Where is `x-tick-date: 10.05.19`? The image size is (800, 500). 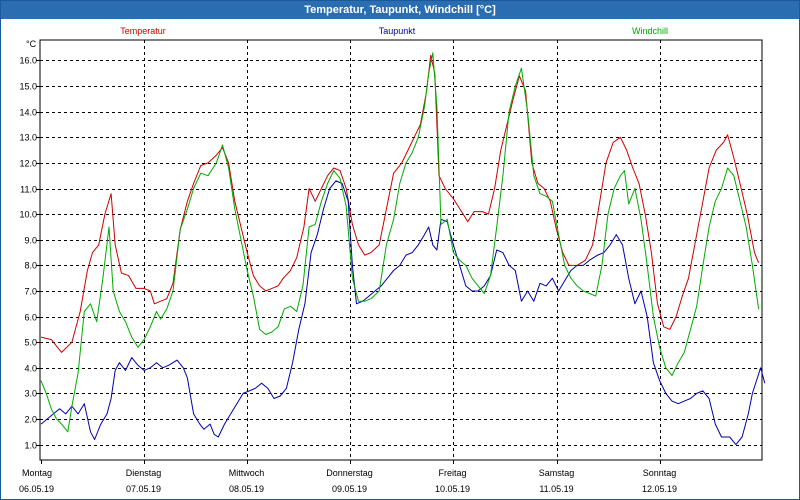
x-tick-date: 10.05.19 is located at coordinates (452, 489).